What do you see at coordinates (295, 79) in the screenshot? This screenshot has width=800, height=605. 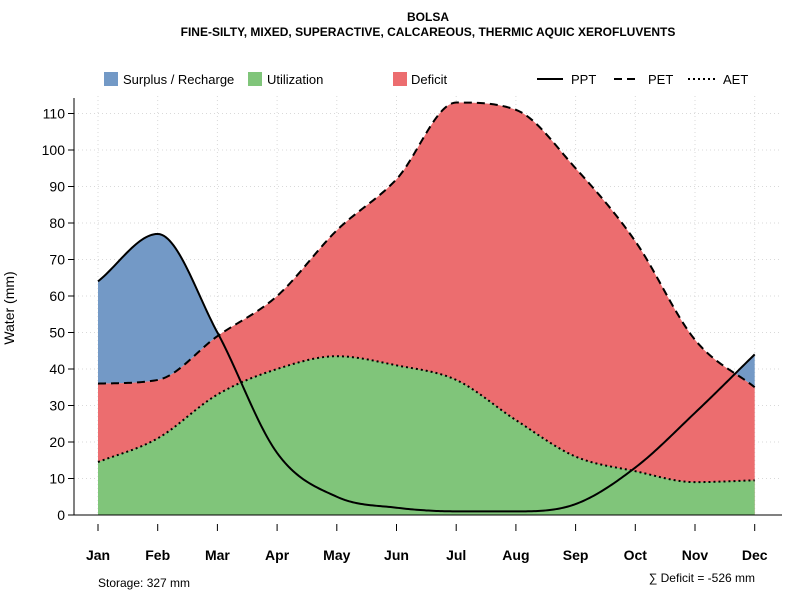 I see `legend-label-utilization: Utilization` at bounding box center [295, 79].